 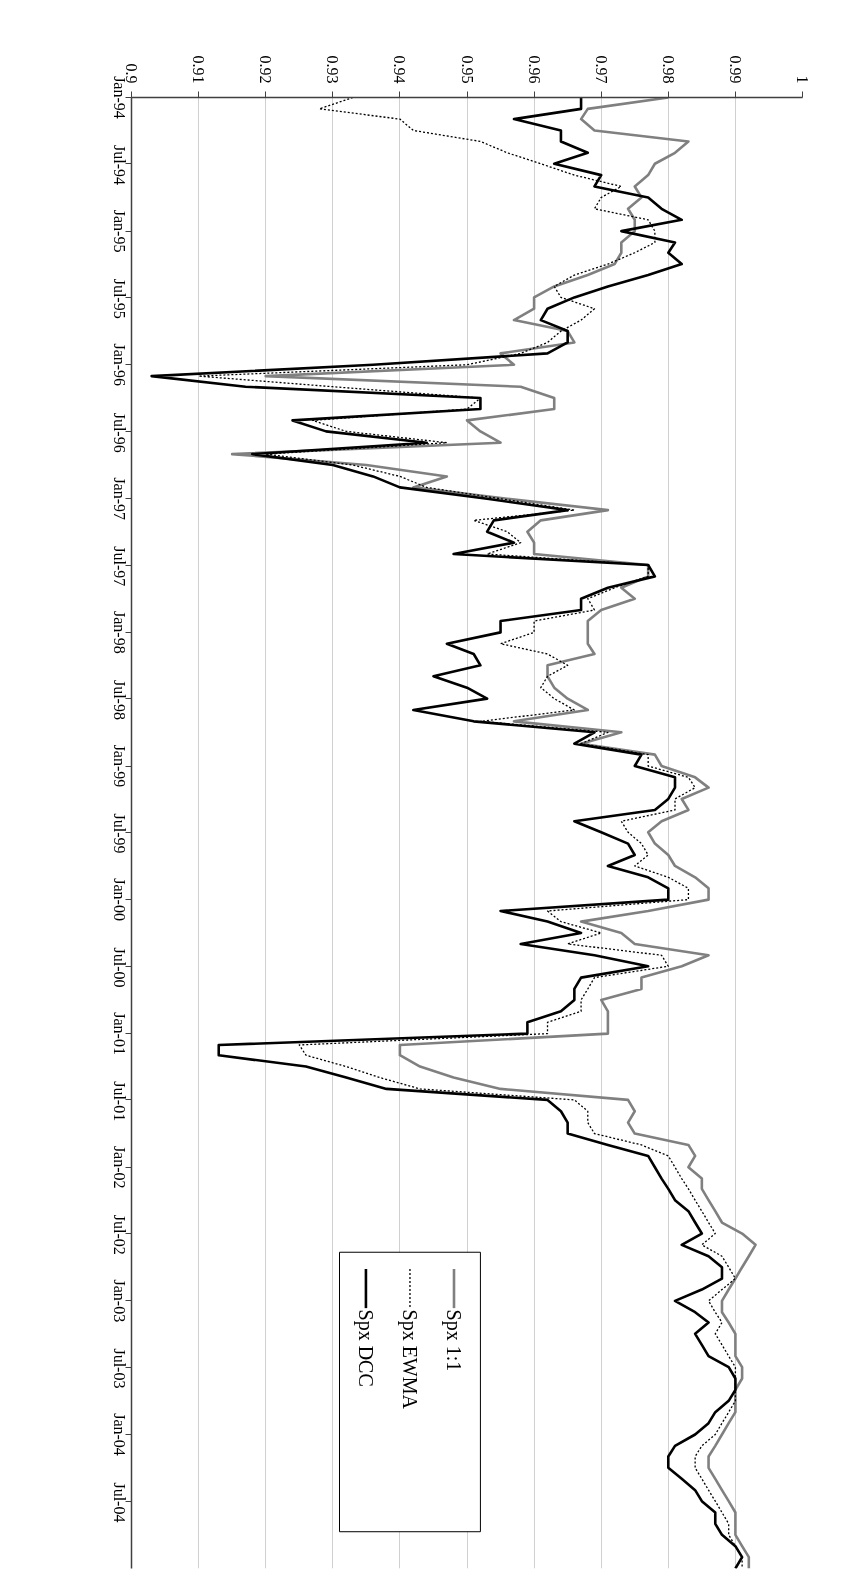 I want to click on x-tick-label: 0.97, so click(x=601, y=69).